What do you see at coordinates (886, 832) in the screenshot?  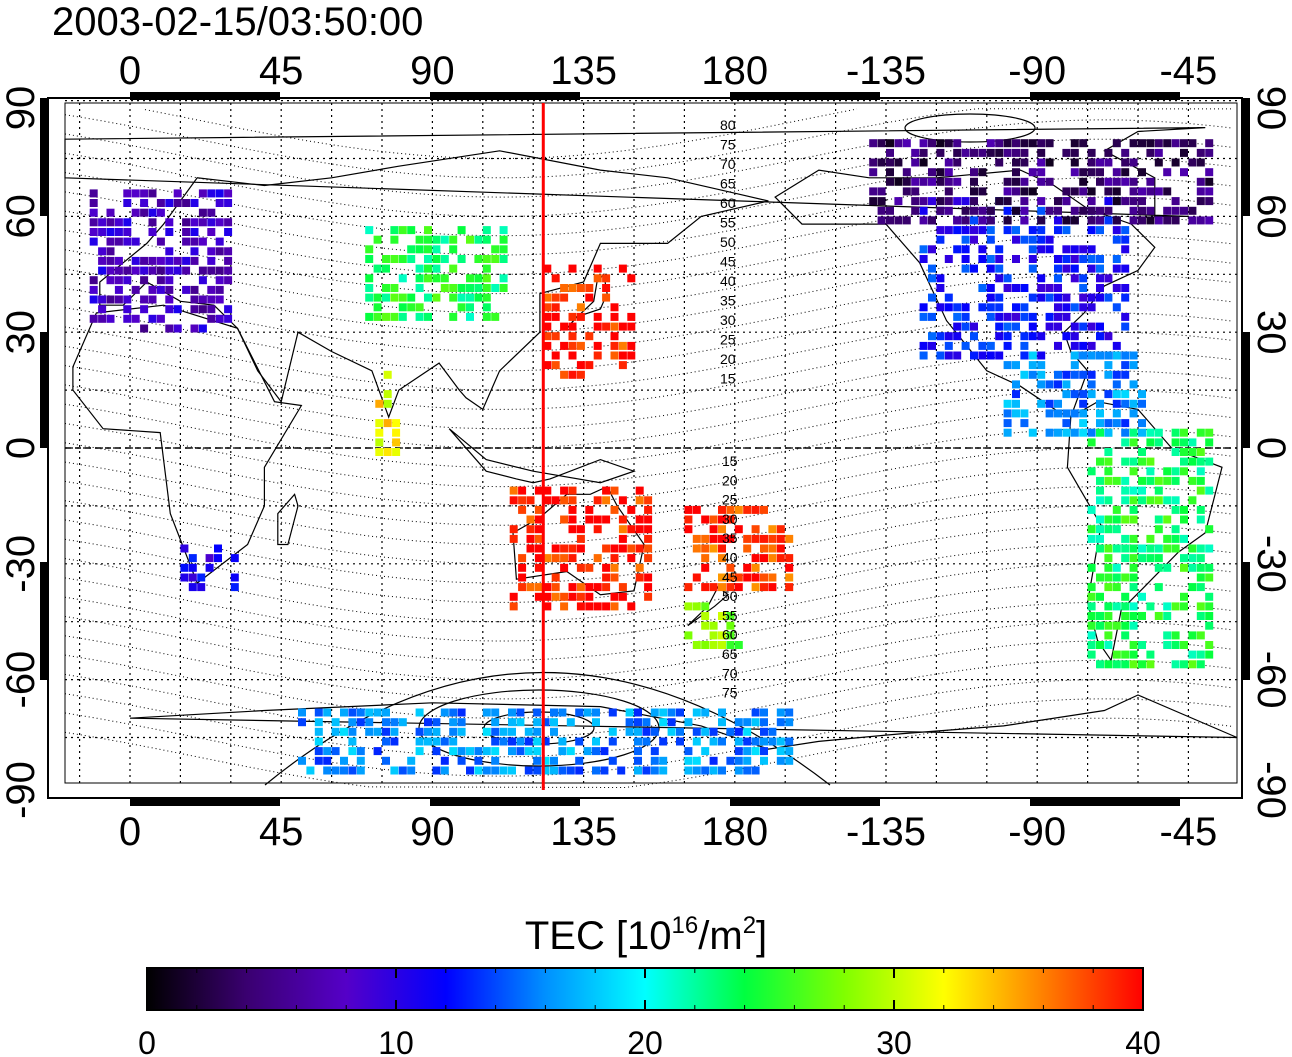 I see `bottom-lon-tick-label: -135` at bounding box center [886, 832].